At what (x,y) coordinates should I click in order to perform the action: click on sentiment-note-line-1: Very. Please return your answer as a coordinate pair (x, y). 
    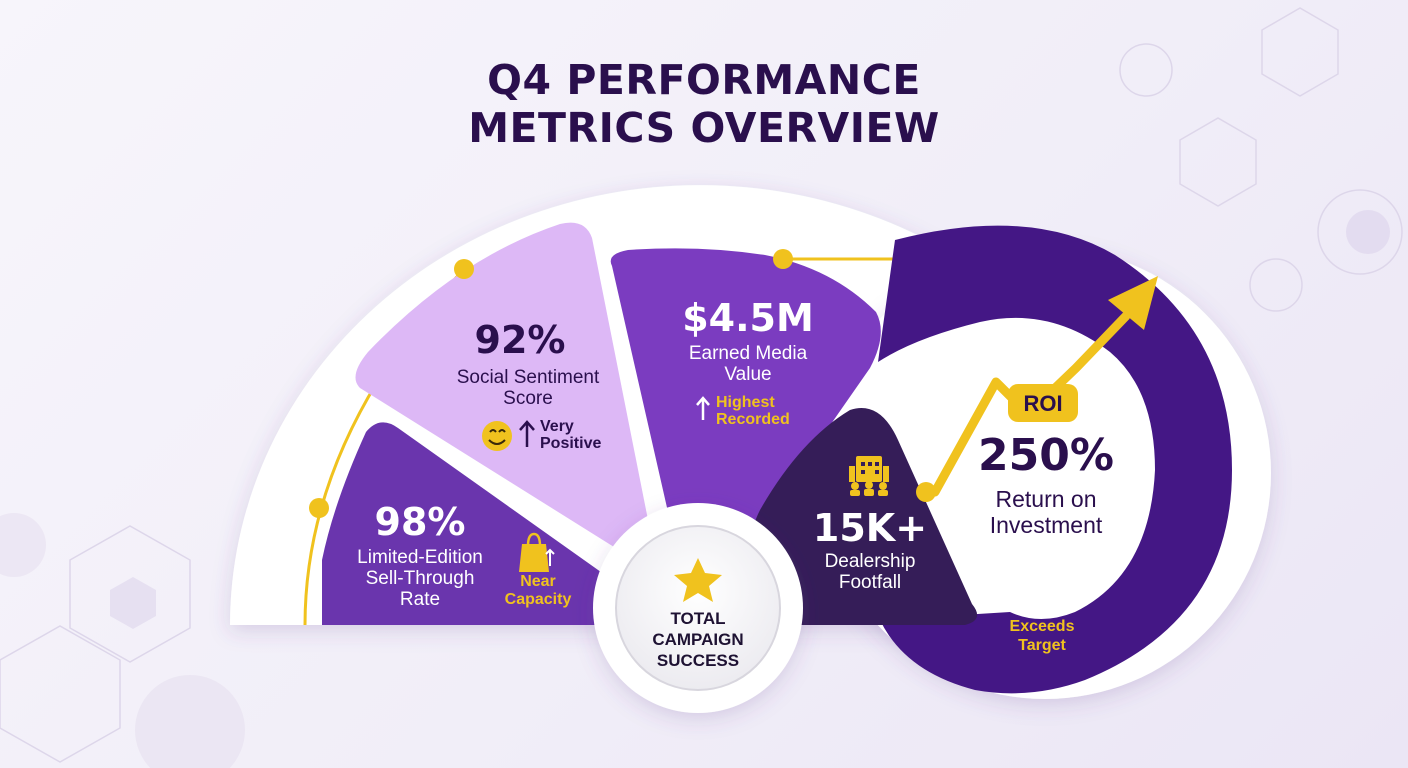
    Looking at the image, I should click on (557, 426).